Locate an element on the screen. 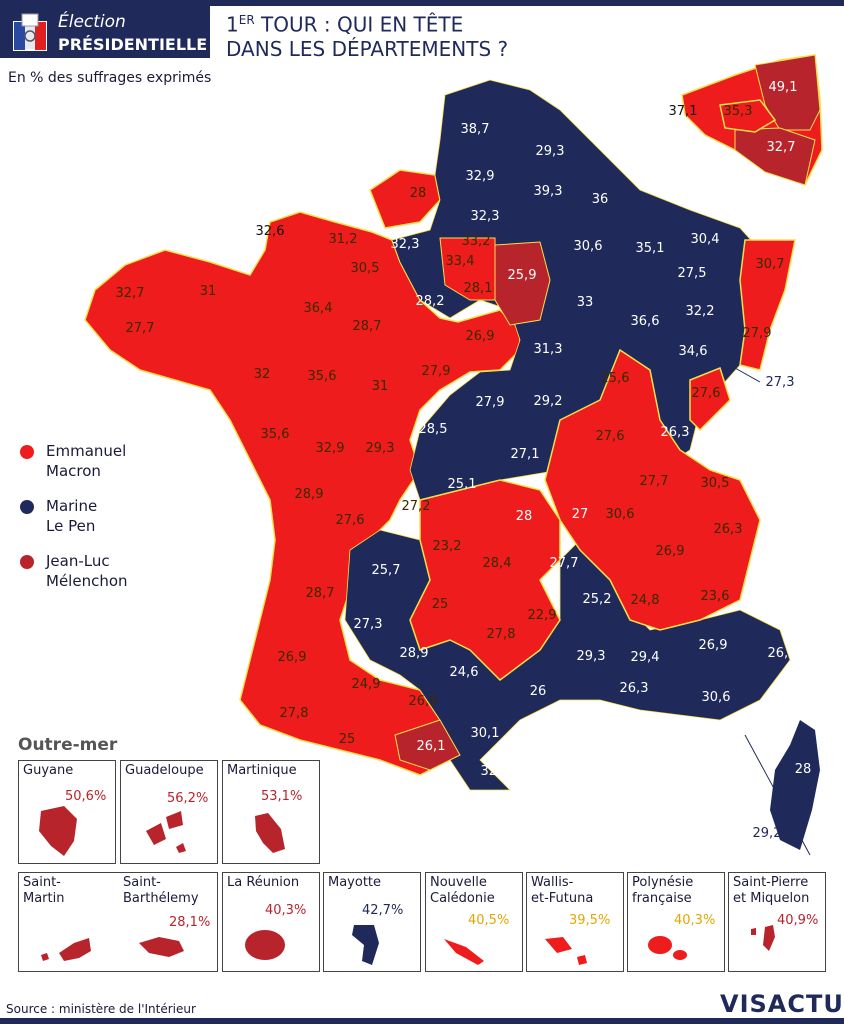 The width and height of the screenshot is (844, 1024). martinique-shape is located at coordinates (270, 833).